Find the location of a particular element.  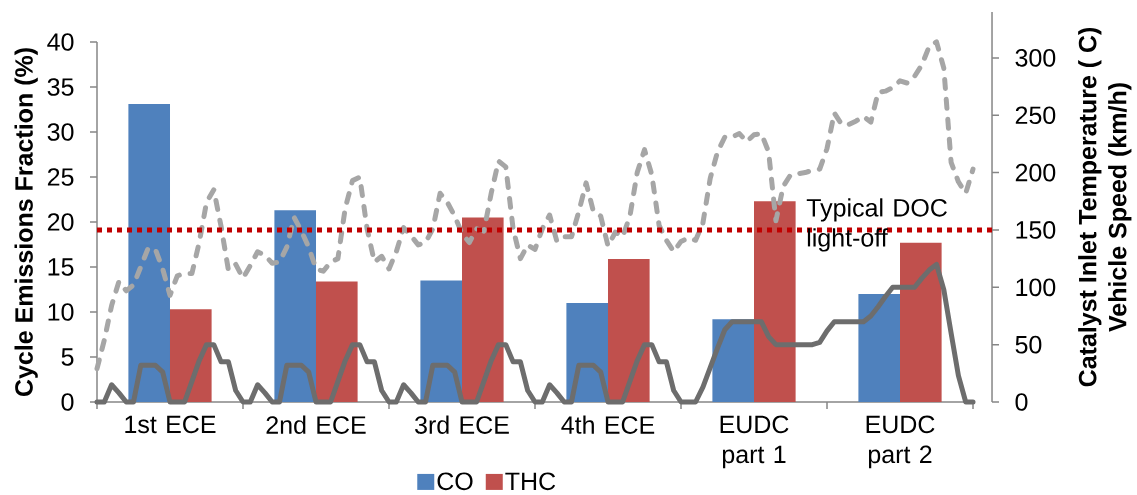

x-tick-label: EUDC part 1 is located at coordinates (754, 442).